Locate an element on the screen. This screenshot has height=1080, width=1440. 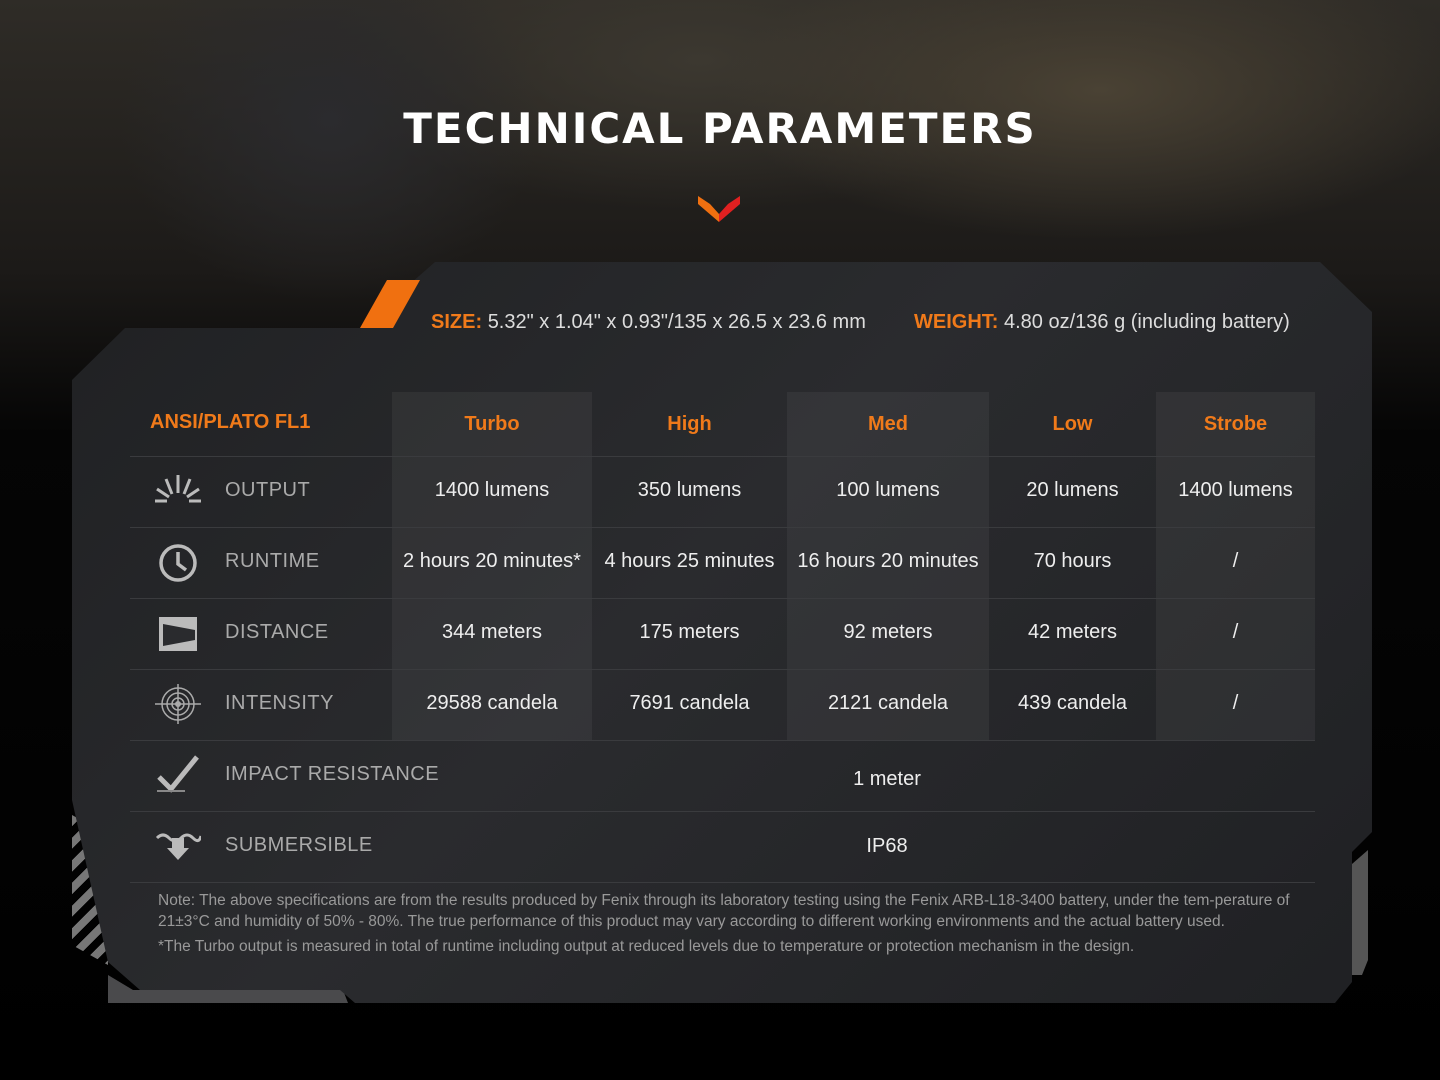
row-label: IMPACT RESISTANCE is located at coordinates (332, 774).